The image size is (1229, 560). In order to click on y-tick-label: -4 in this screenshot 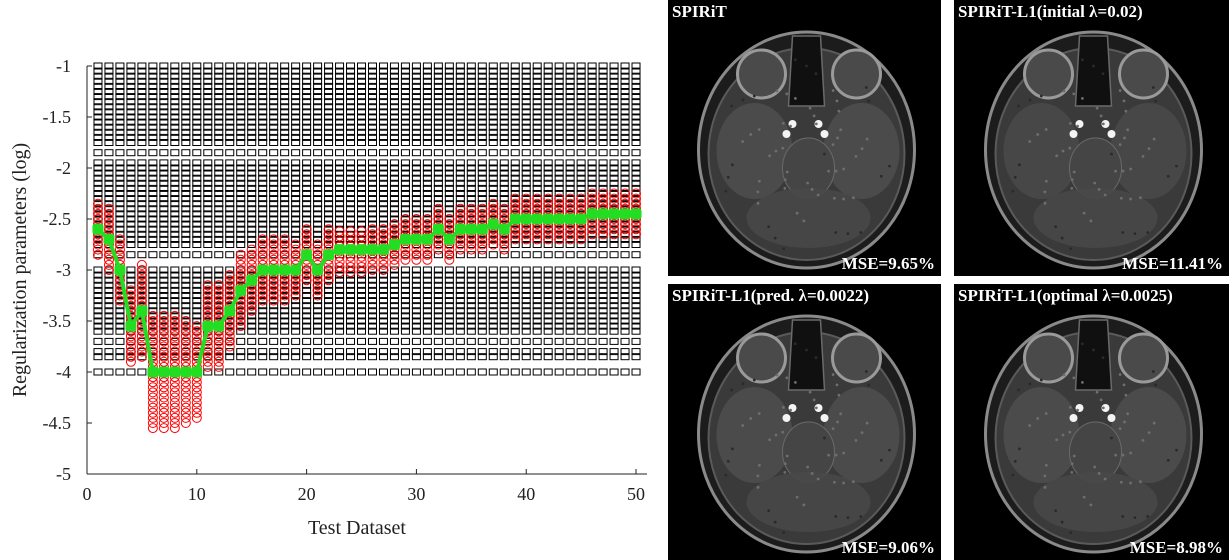, I will do `click(63, 372)`.